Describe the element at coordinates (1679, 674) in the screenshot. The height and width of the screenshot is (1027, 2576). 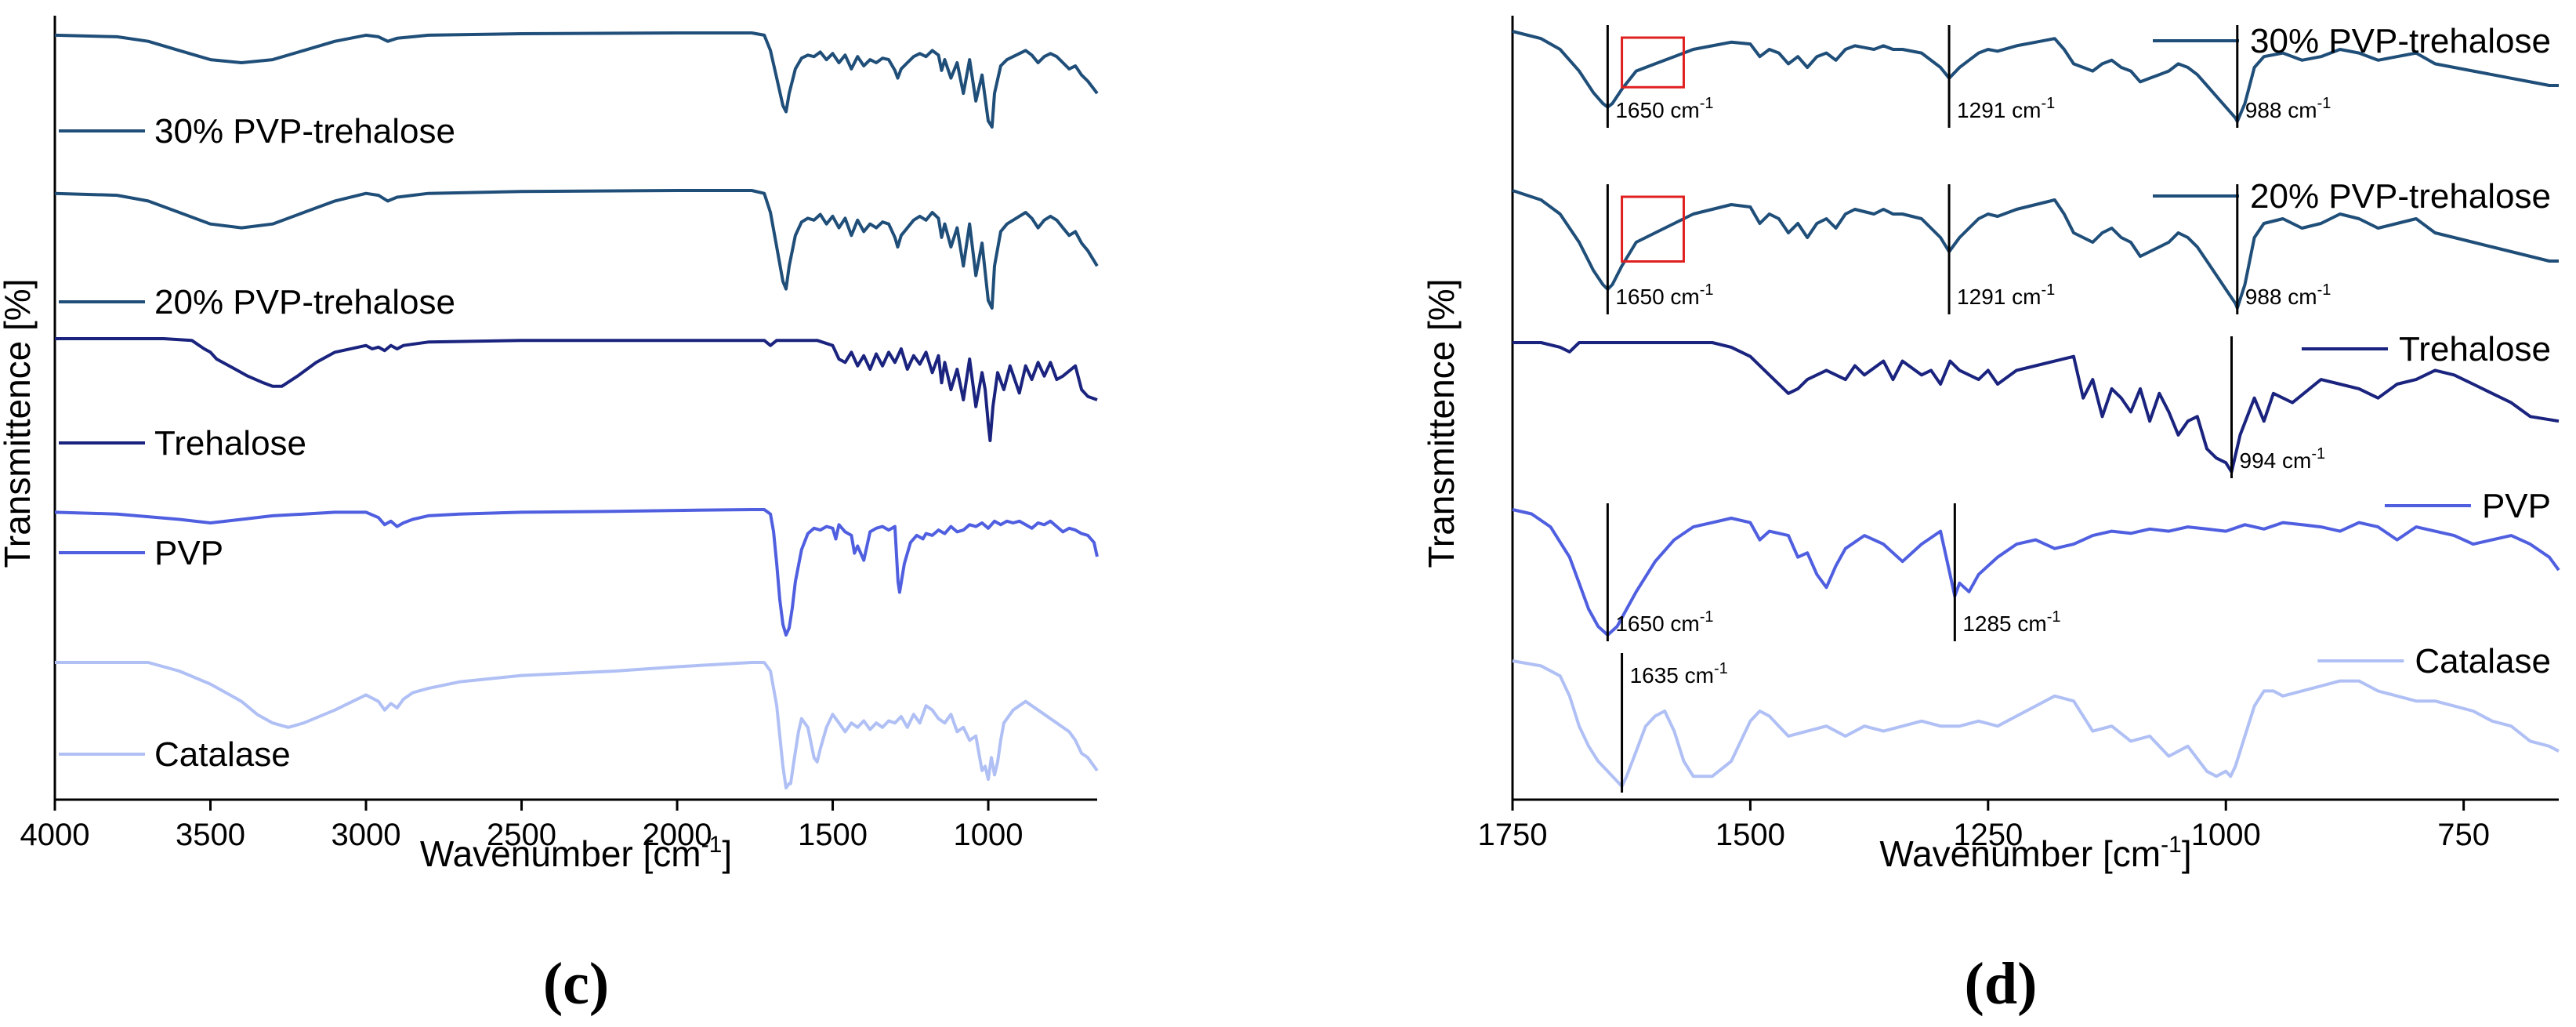
I see `peak-marker-label: 1635 cm-1` at that location.